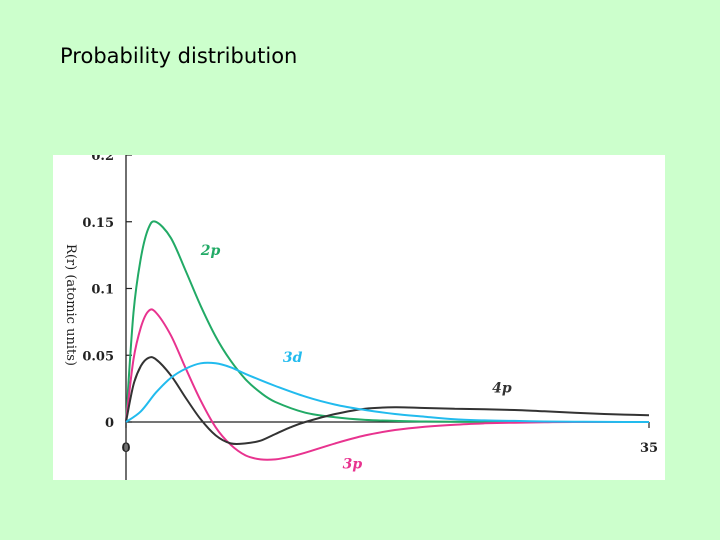 The width and height of the screenshot is (720, 540). Describe the element at coordinates (102, 159) in the screenshot. I see `y-tick-label: 0.2` at that location.